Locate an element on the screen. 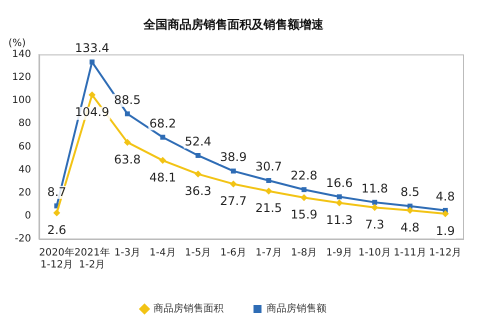 This screenshot has width=481, height=324. x-tick-label: 1-8月 is located at coordinates (304, 253).